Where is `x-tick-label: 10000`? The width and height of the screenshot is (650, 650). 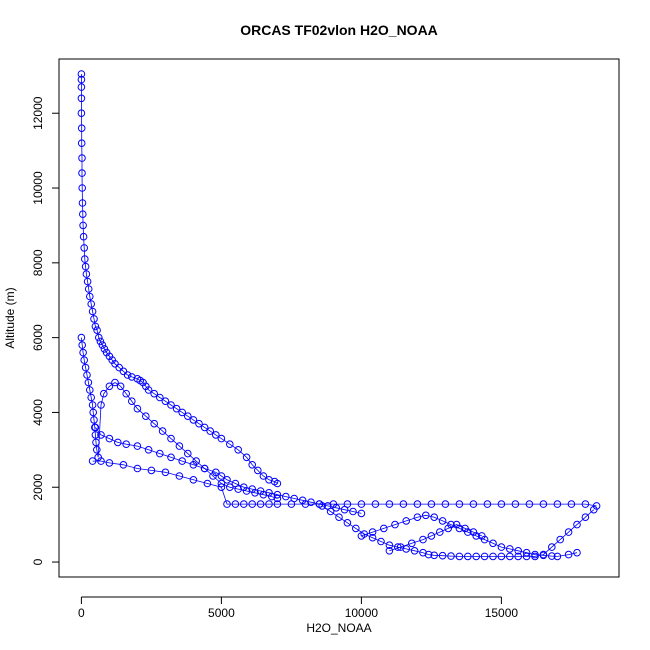 x-tick-label: 10000 is located at coordinates (362, 613).